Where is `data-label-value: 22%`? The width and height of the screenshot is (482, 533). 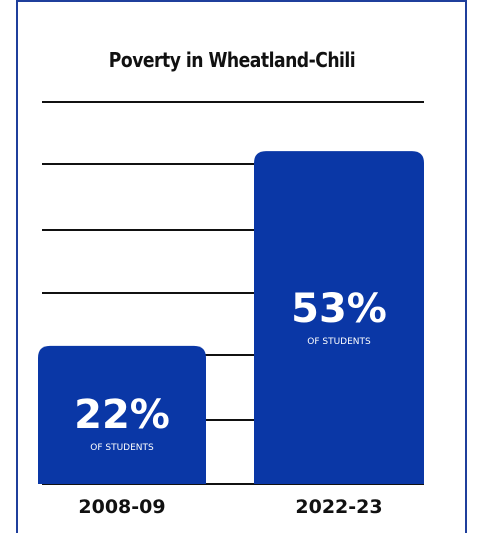 data-label-value: 22% is located at coordinates (122, 415).